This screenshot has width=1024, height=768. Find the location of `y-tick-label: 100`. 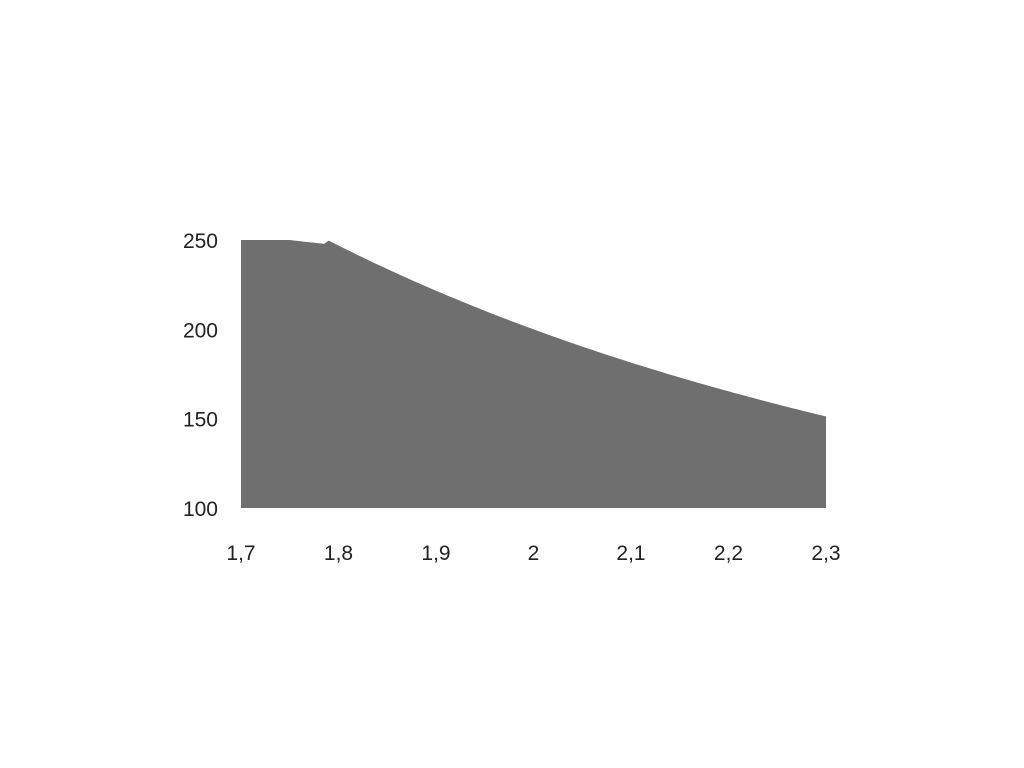

y-tick-label: 100 is located at coordinates (200, 509).